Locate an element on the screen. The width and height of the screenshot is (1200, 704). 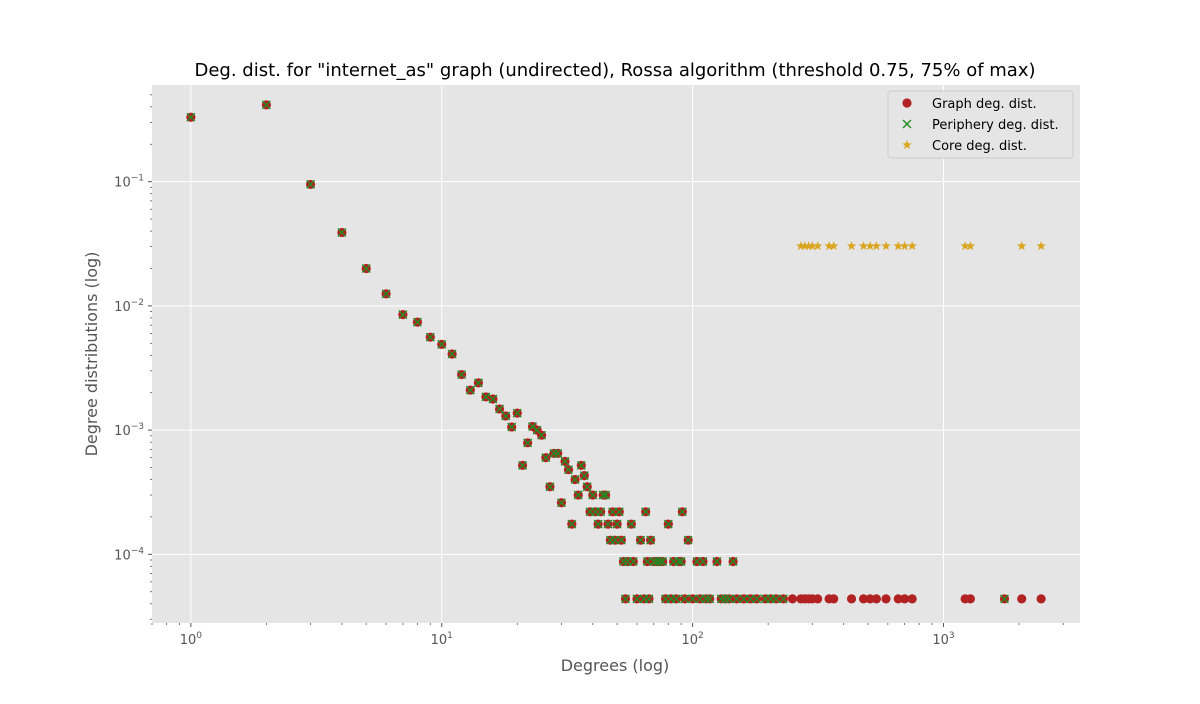
y-tick-label: 10−3 is located at coordinates (129, 430).